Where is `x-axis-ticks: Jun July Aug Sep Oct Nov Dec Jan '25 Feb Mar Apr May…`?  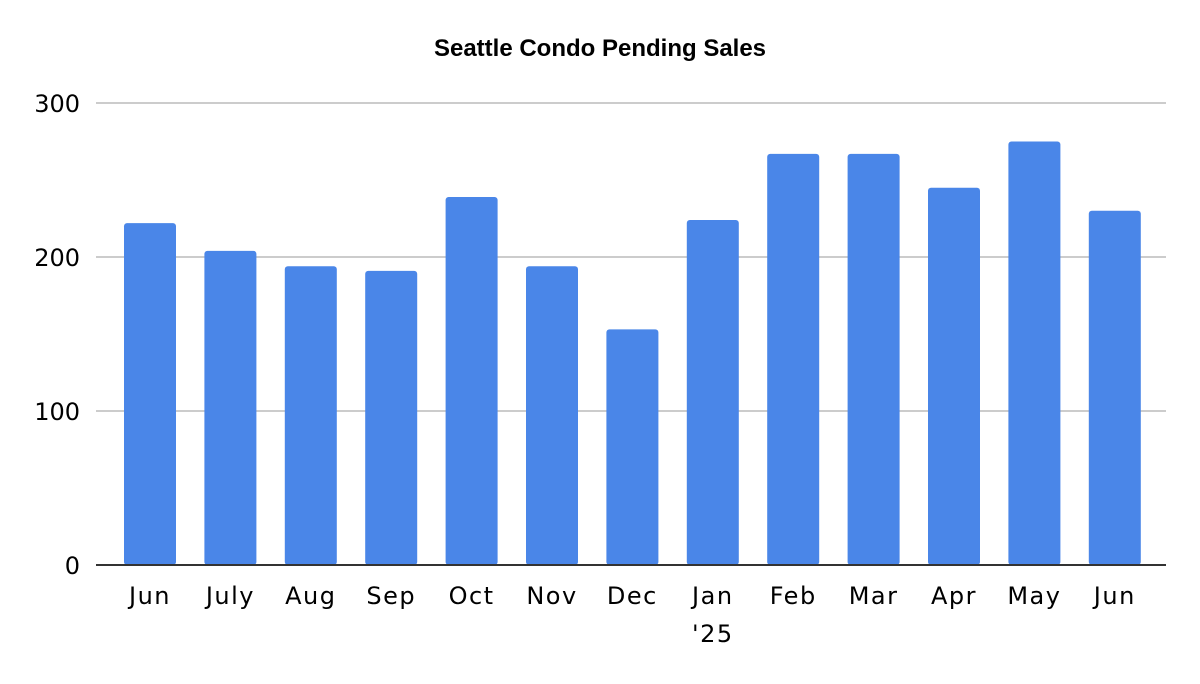
x-axis-ticks: Jun July Aug Sep Oct Nov Dec Jan '25 Feb Mar Apr May… is located at coordinates (631, 615).